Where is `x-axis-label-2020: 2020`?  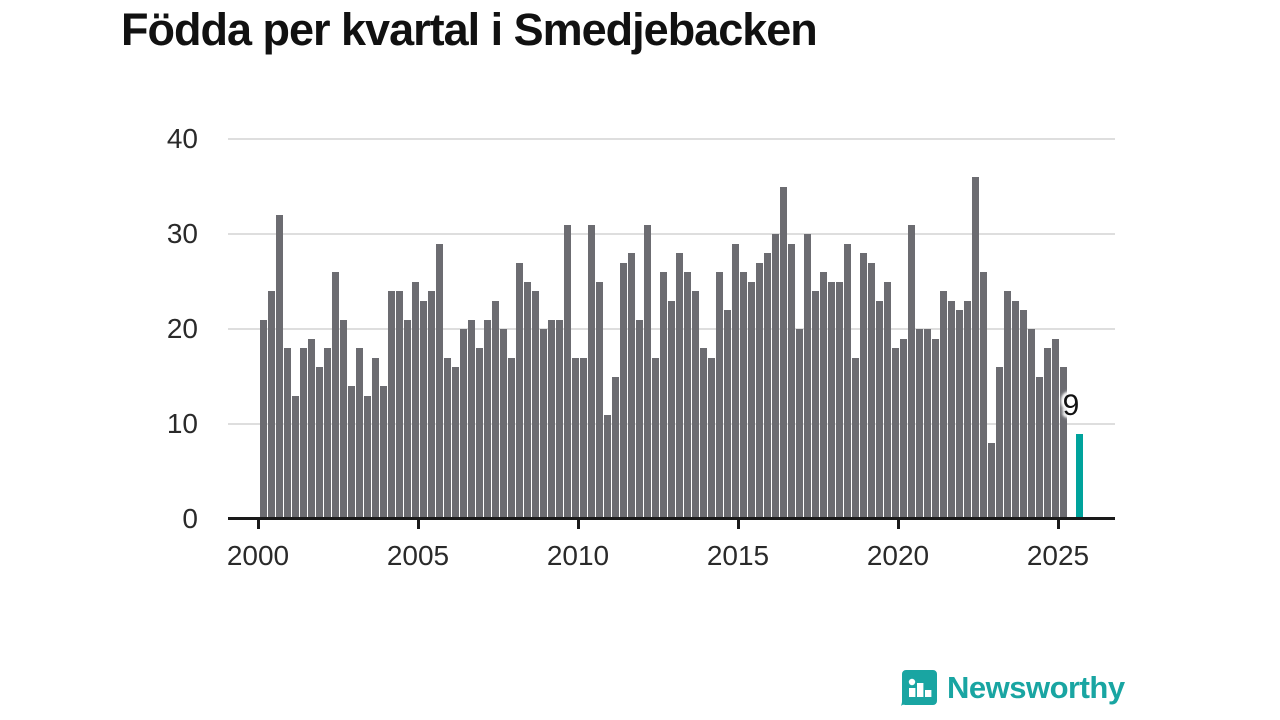
x-axis-label-2020: 2020 is located at coordinates (898, 555).